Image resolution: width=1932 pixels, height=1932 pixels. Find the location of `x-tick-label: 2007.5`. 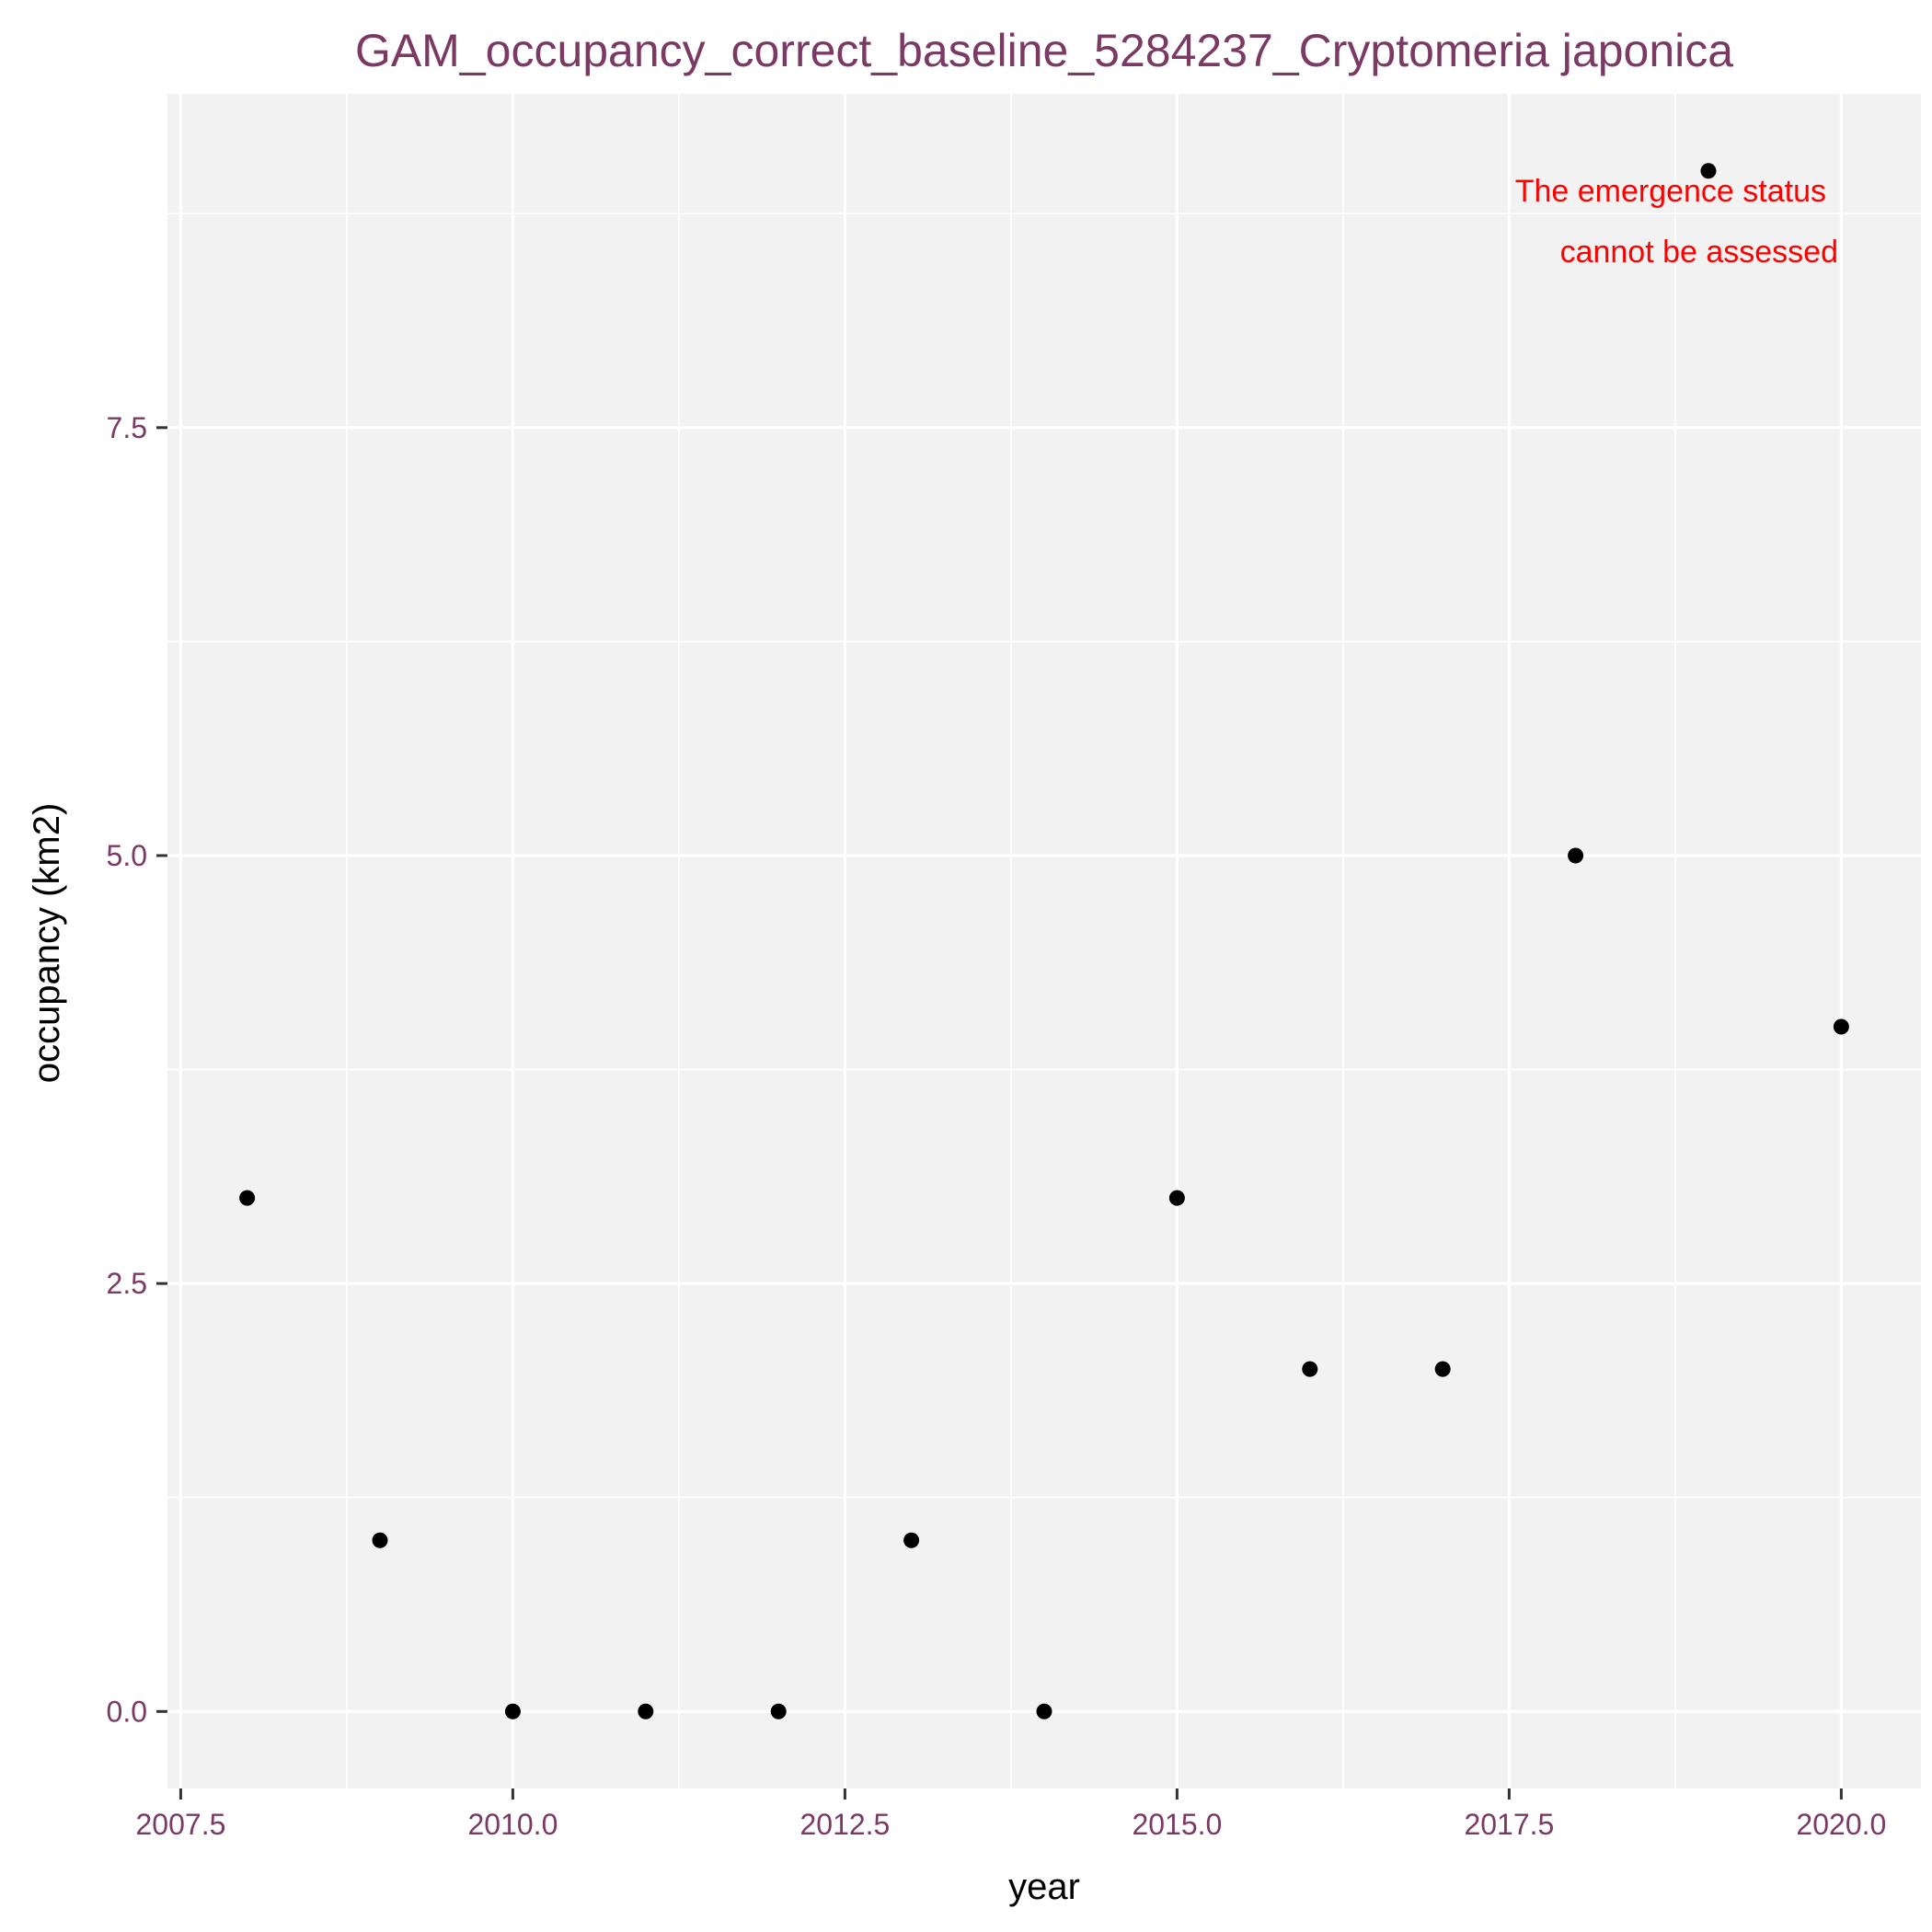

x-tick-label: 2007.5 is located at coordinates (181, 1824).